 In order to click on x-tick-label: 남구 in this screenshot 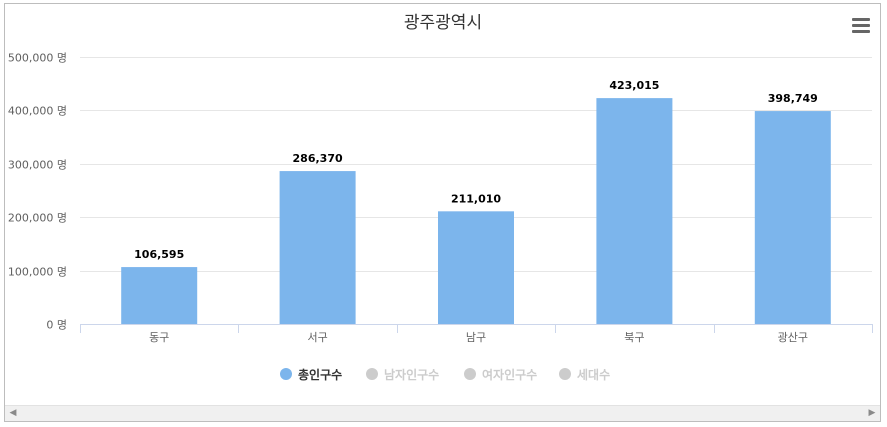, I will do `click(476, 337)`.